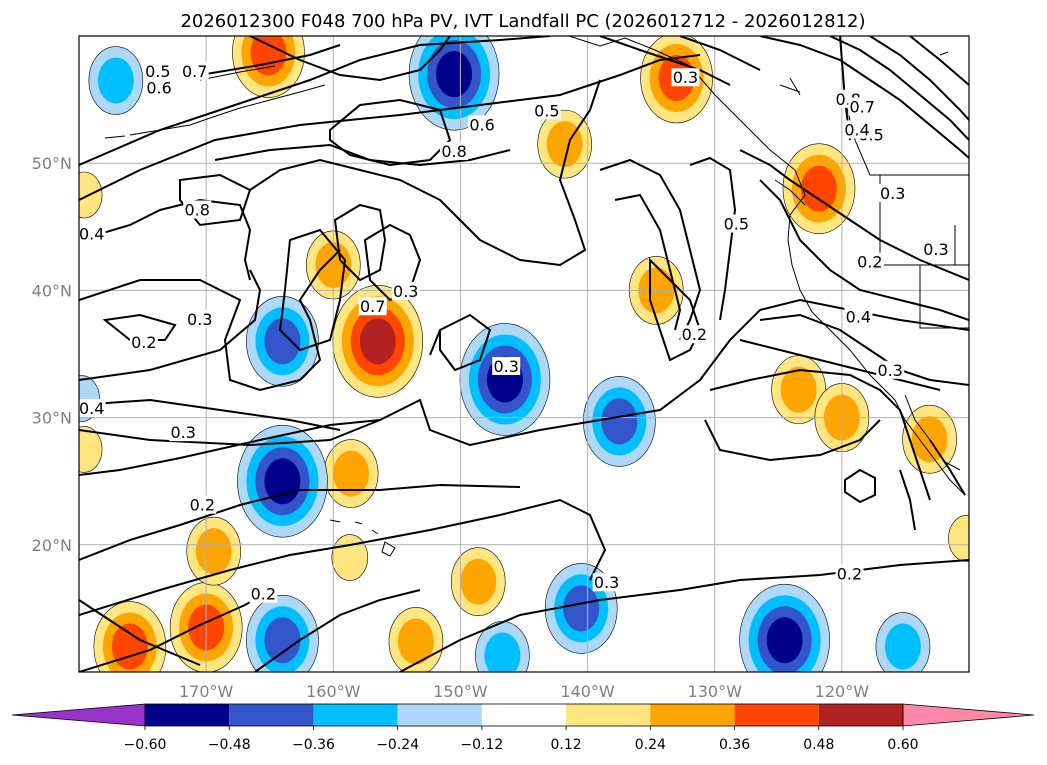 The width and height of the screenshot is (1047, 765). I want to click on colorbar-tick-label: −0.12, so click(481, 745).